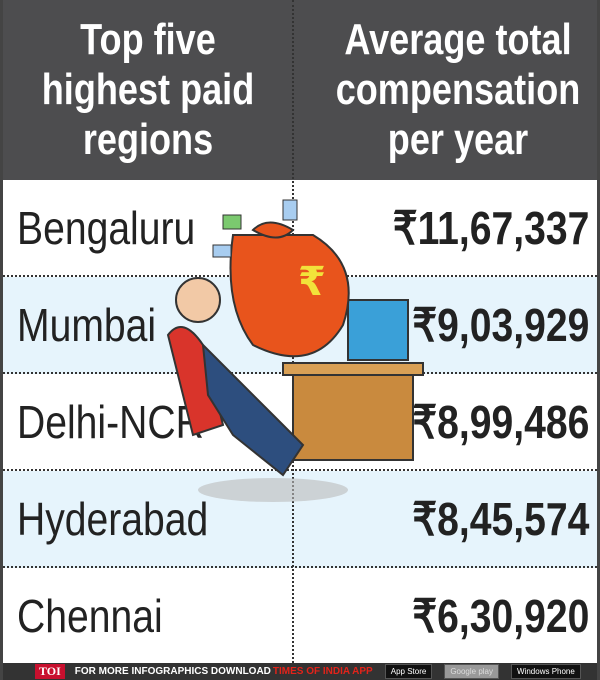 Image resolution: width=600 pixels, height=680 pixels. Describe the element at coordinates (300, 422) in the screenshot. I see `table-row: Delhi-NCR ₹8,99,486` at that location.